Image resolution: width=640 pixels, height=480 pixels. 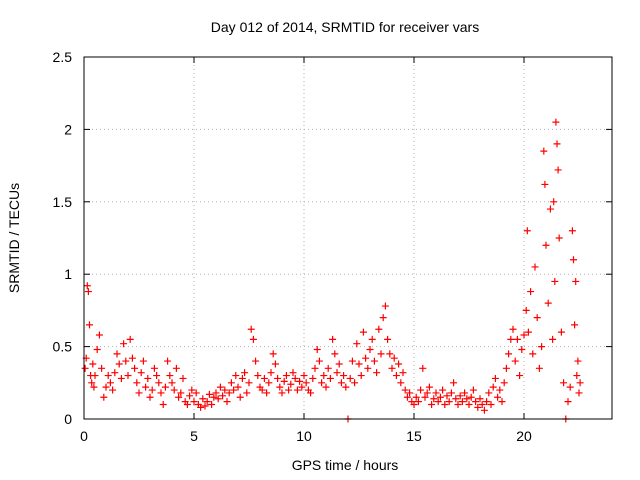 I want to click on x-tick-label: 0, so click(x=84, y=436).